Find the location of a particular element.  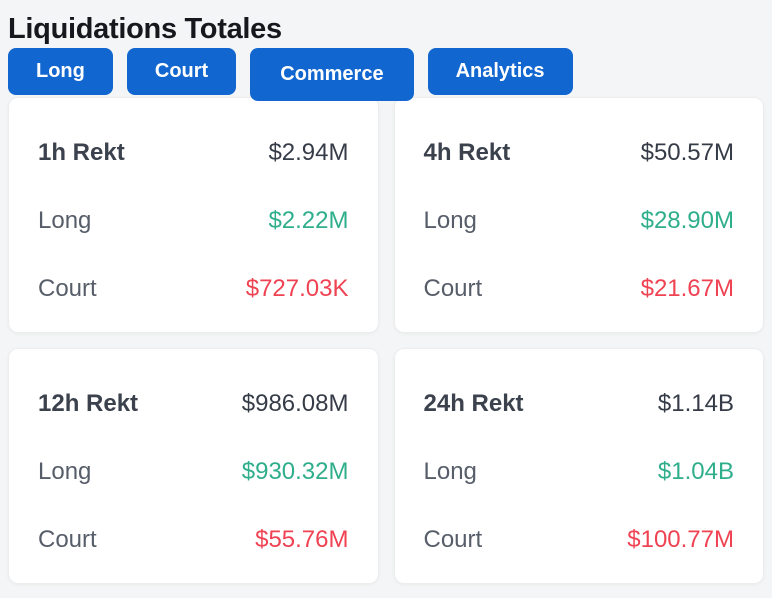

tab-long: Long is located at coordinates (60, 71).